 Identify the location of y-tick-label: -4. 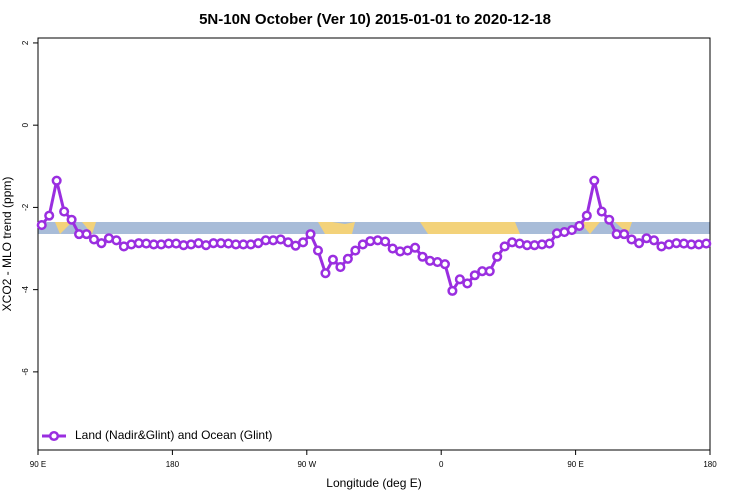
(25, 290).